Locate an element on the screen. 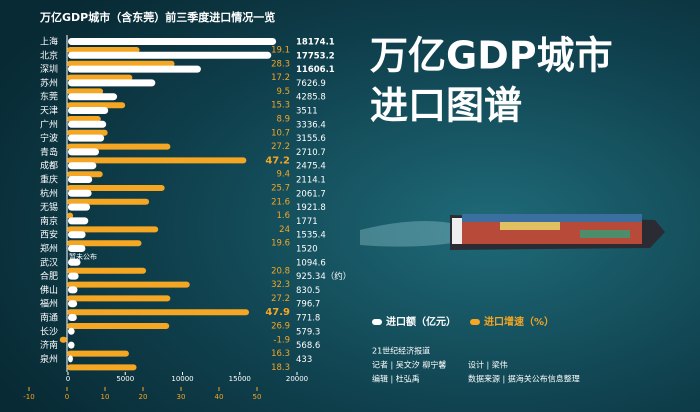 The width and height of the screenshot is (700, 412). value-label: 17.2 is located at coordinates (280, 78).